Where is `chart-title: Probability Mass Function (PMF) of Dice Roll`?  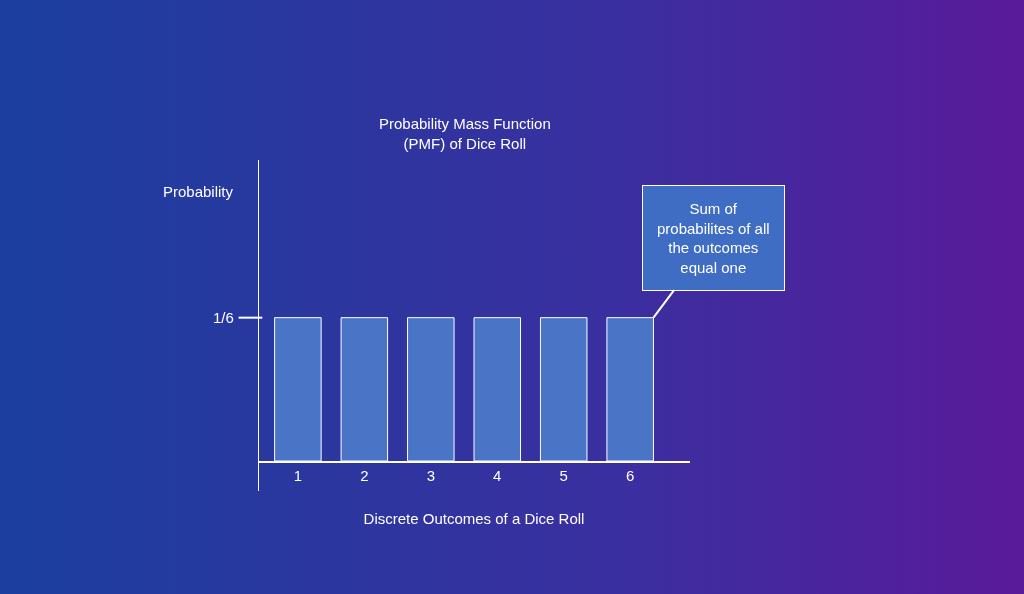 chart-title: Probability Mass Function (PMF) of Dice Roll is located at coordinates (465, 133).